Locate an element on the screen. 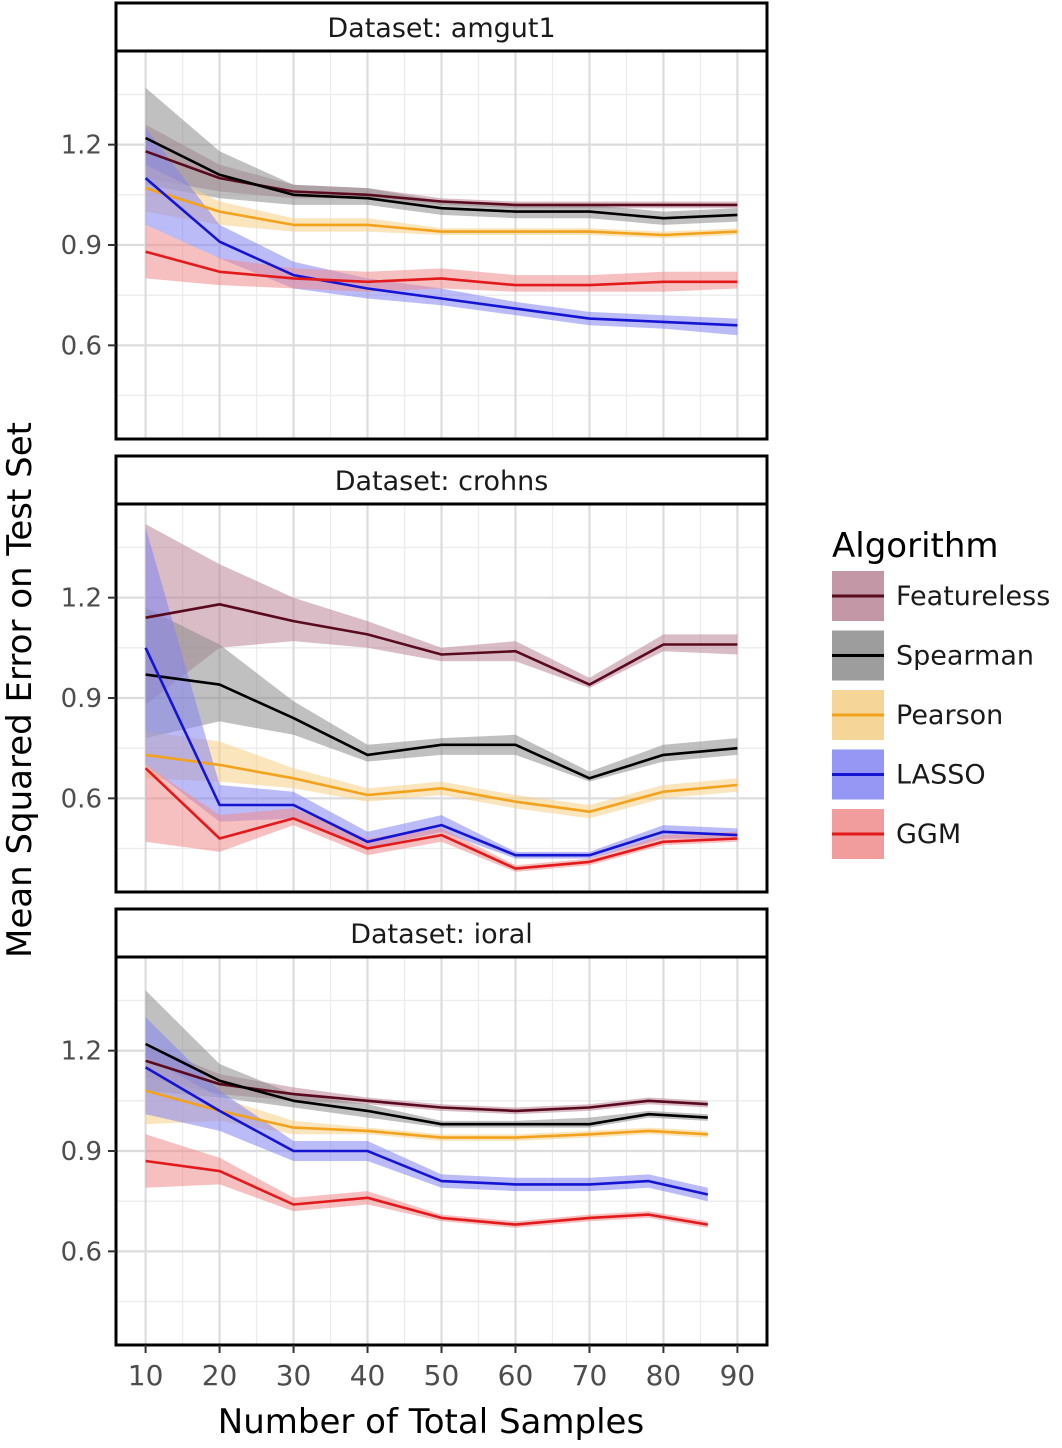  legend-title: Algorithm is located at coordinates (915, 546).